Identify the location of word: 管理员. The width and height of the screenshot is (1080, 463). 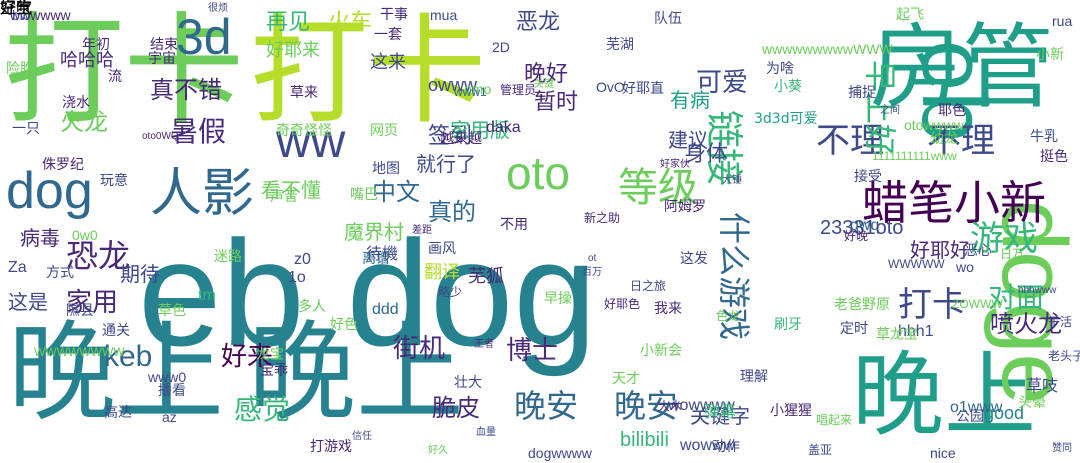
(518, 90).